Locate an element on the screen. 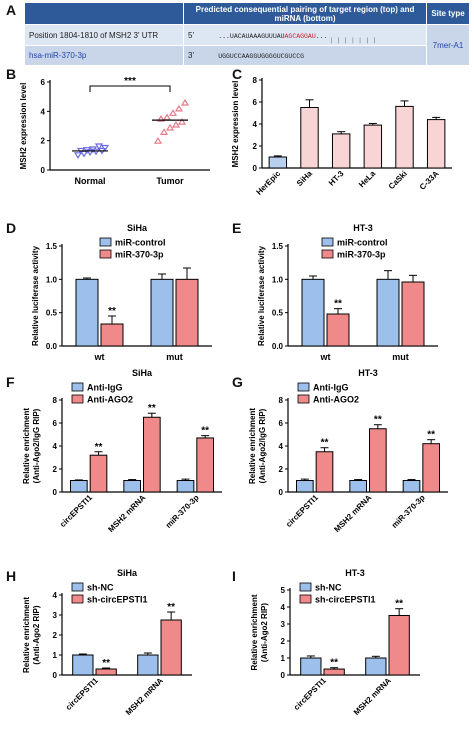 This screenshot has height=740, width=474. y-tick-label-h-0: 0 is located at coordinates (55, 675).